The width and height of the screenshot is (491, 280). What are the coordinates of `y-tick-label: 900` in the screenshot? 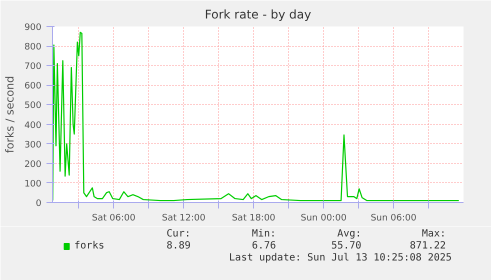 It's located at (33, 28).